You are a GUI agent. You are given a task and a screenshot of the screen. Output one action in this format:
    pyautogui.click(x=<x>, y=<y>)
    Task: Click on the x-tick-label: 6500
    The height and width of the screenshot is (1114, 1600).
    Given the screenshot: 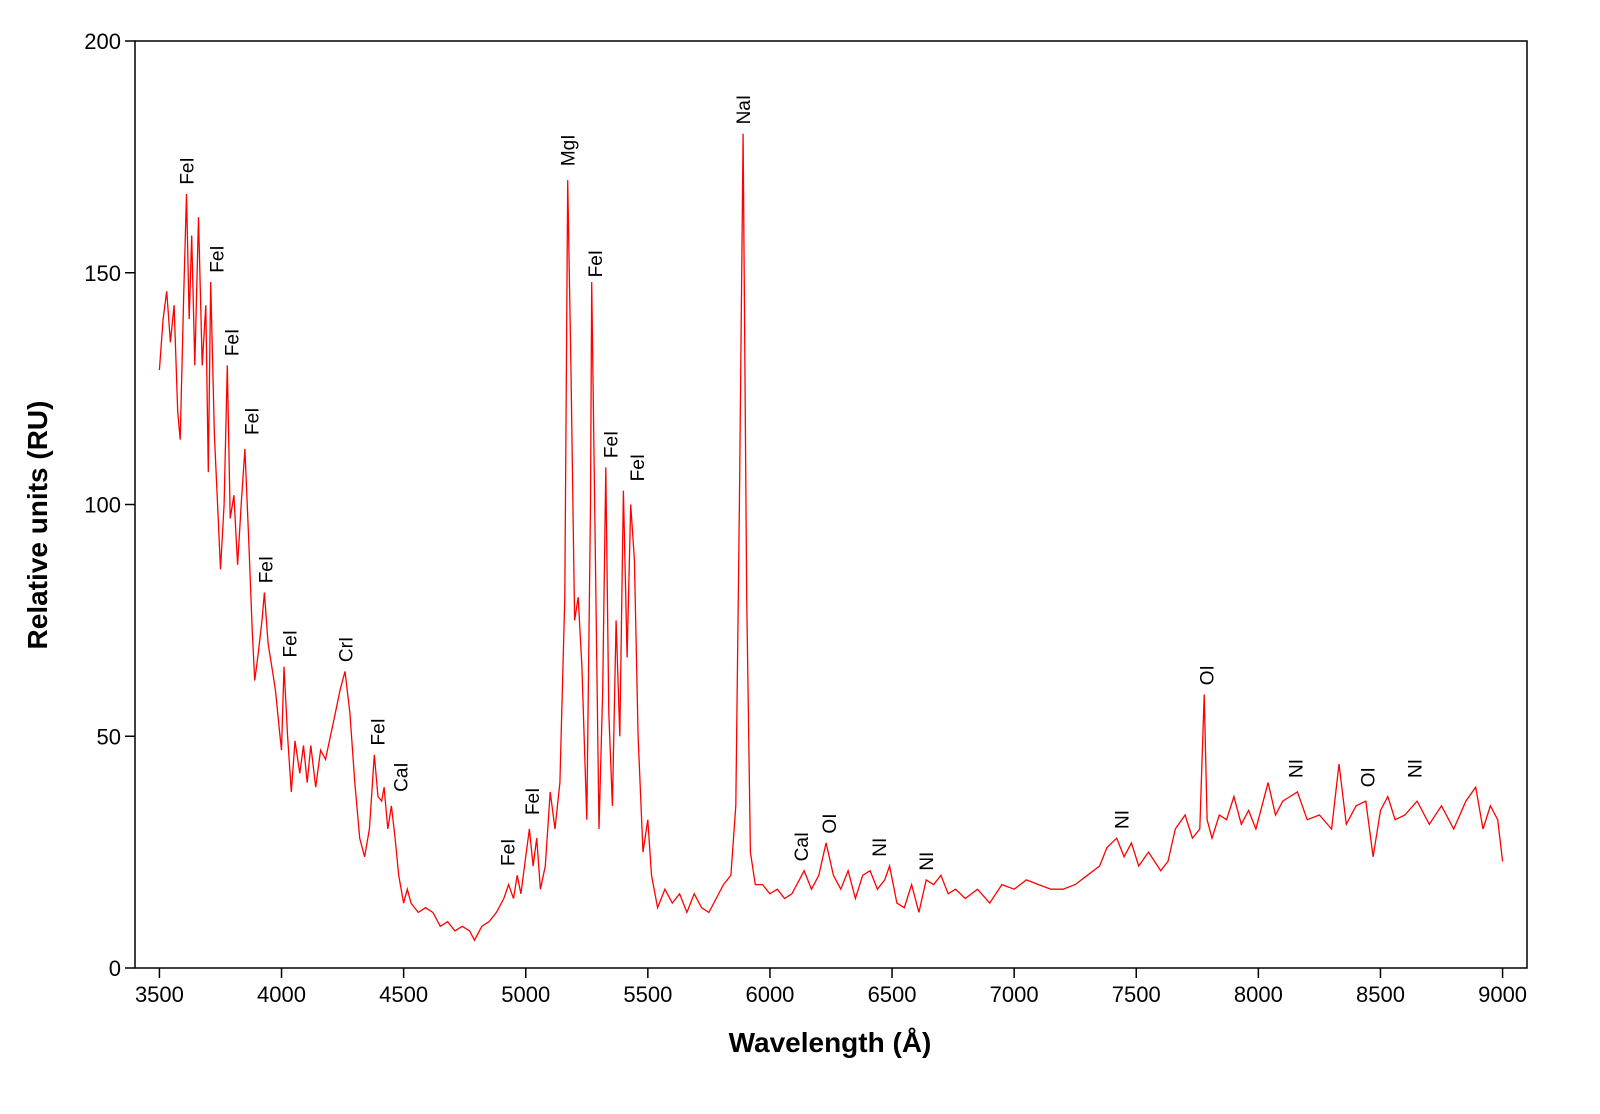 What is the action you would take?
    pyautogui.click(x=892, y=994)
    